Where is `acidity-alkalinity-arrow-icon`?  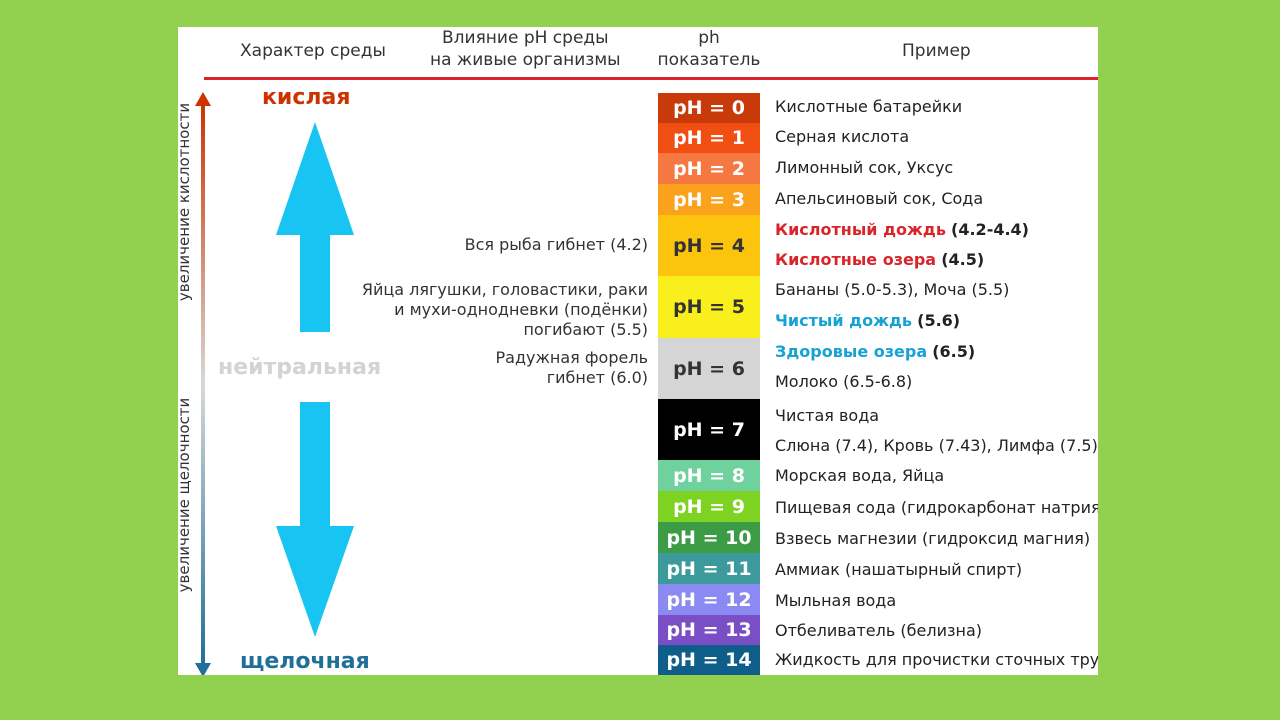
acidity-alkalinity-arrow-icon is located at coordinates (203, 383).